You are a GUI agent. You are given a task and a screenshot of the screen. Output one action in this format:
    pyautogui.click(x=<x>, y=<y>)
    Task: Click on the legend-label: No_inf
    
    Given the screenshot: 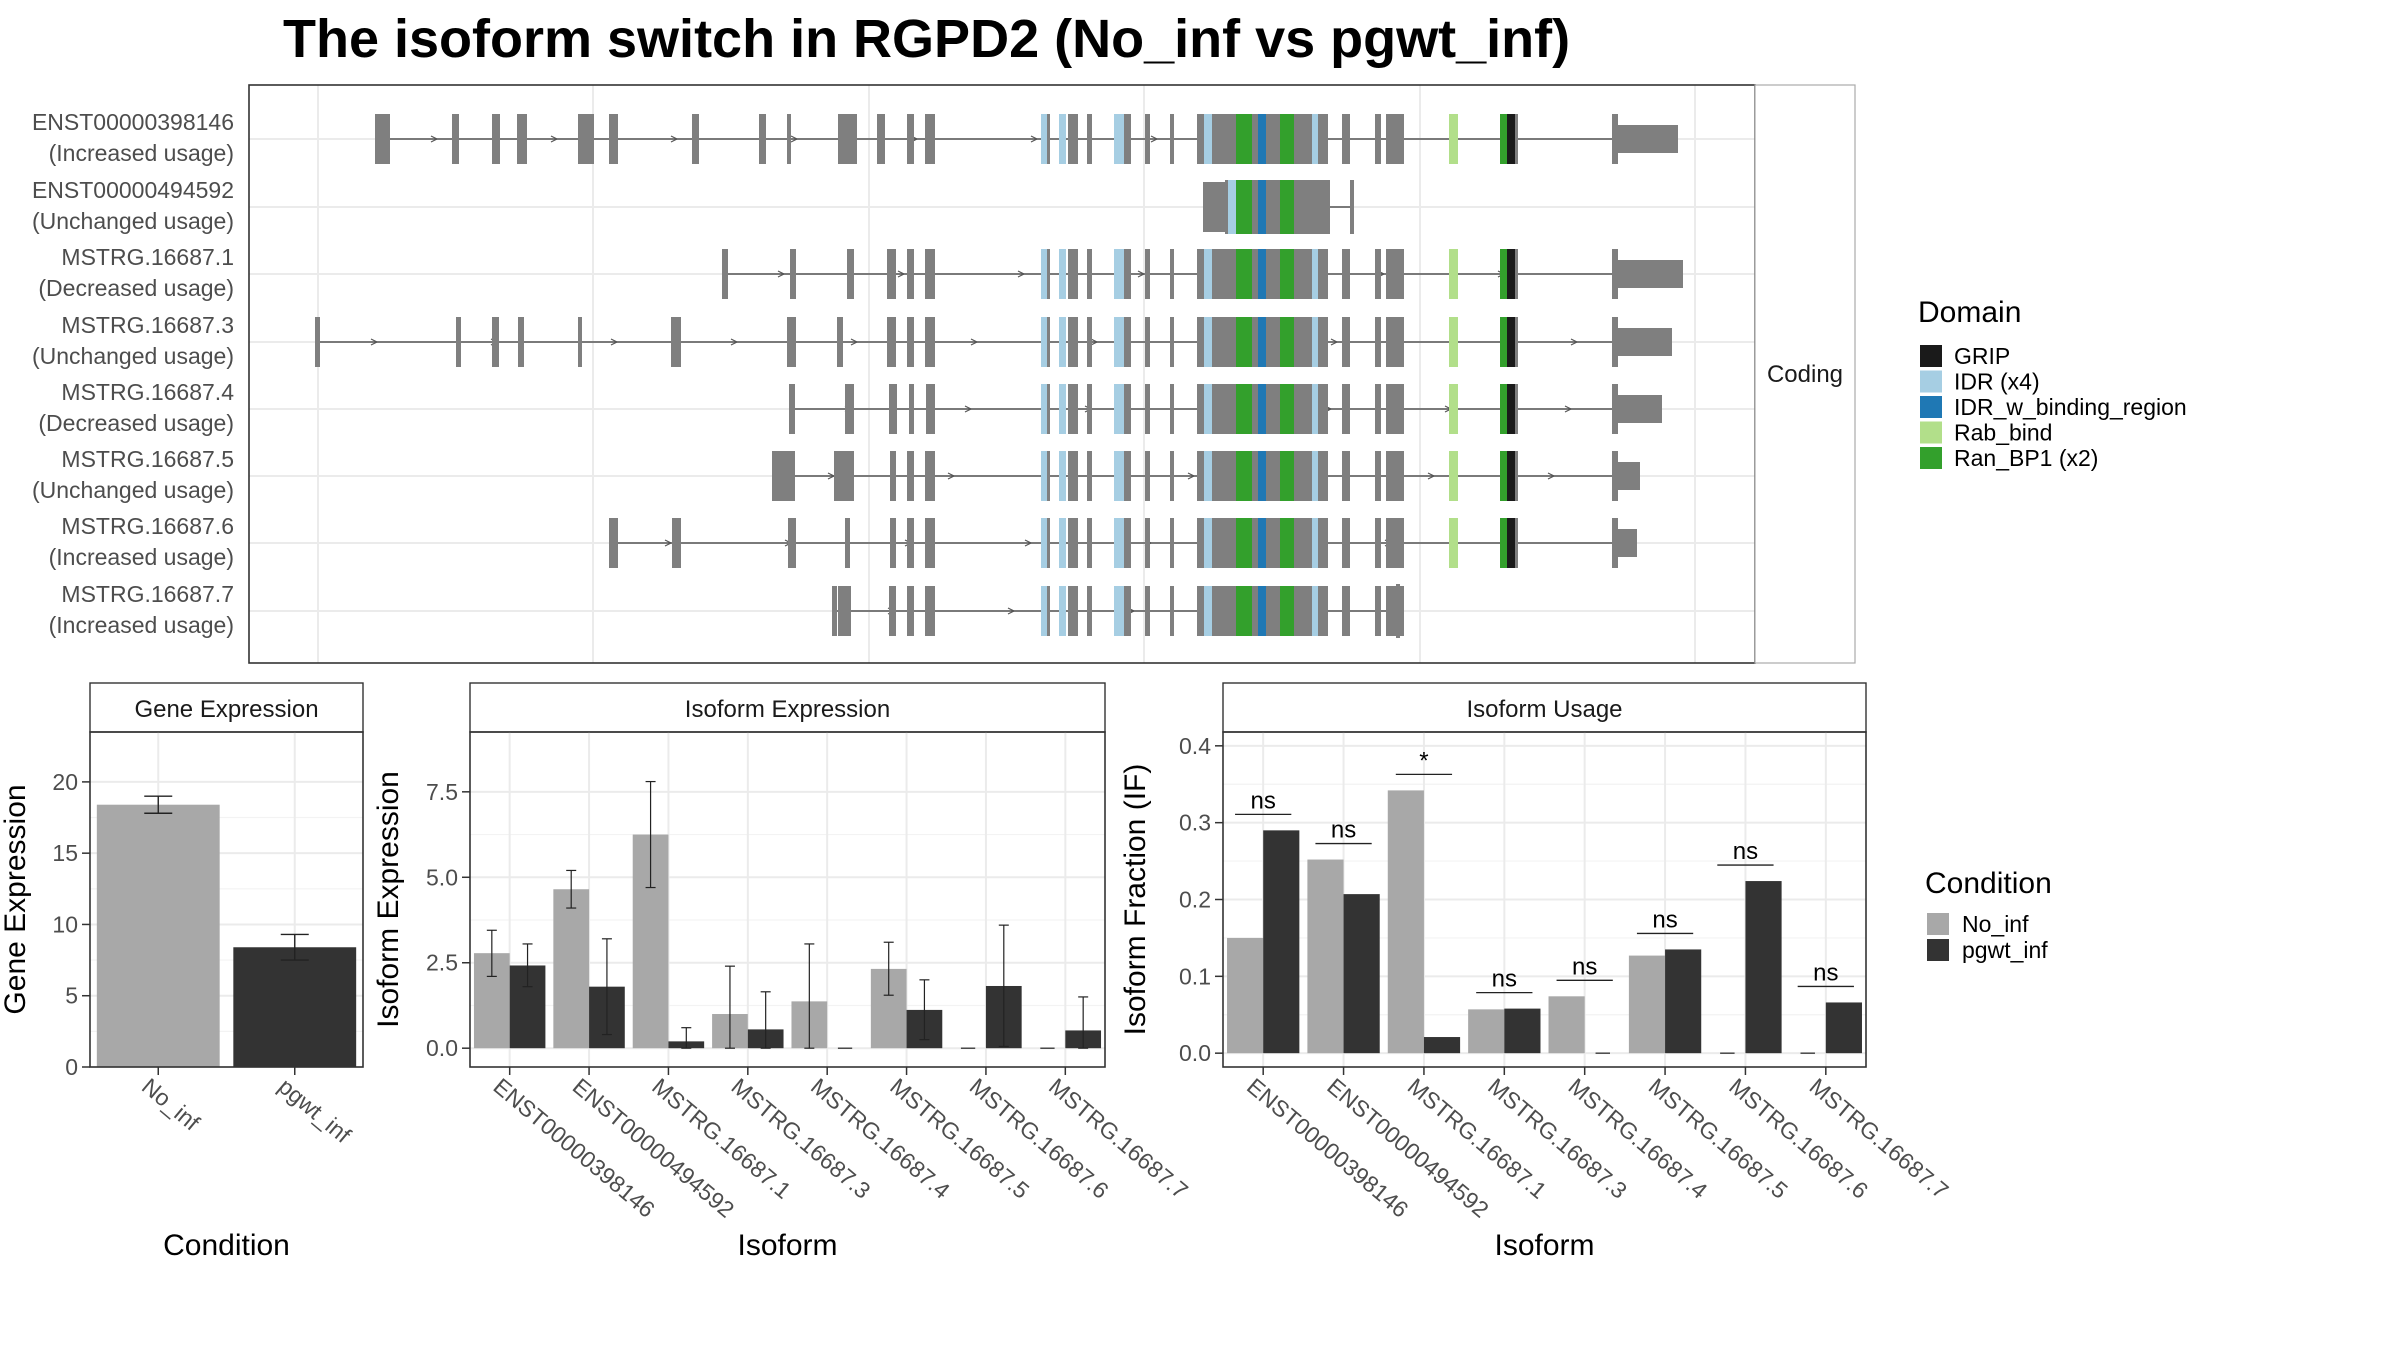 What is the action you would take?
    pyautogui.click(x=1995, y=924)
    